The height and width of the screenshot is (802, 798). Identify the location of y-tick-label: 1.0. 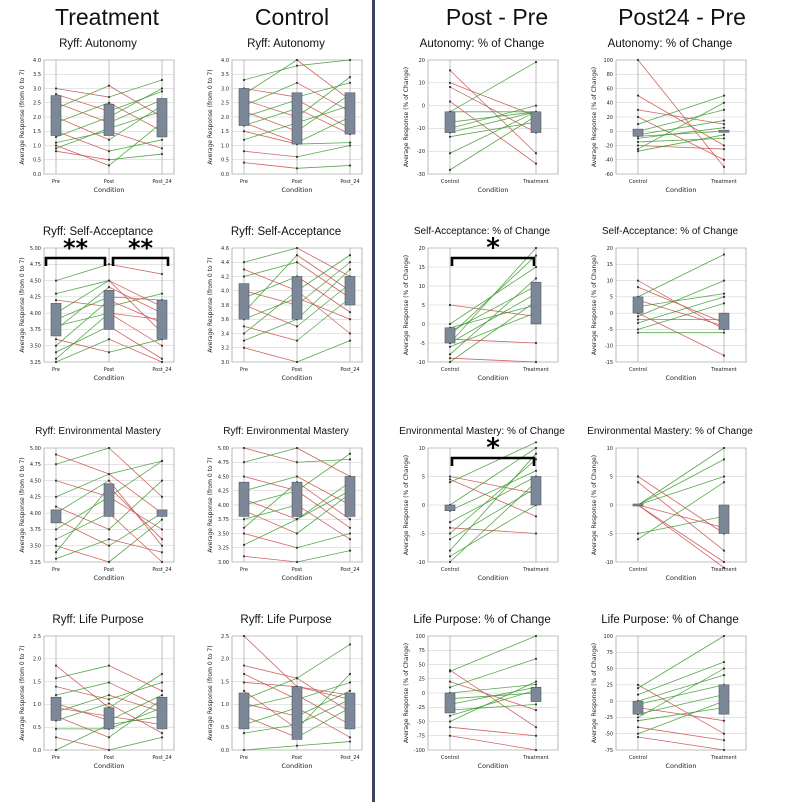
(225, 146).